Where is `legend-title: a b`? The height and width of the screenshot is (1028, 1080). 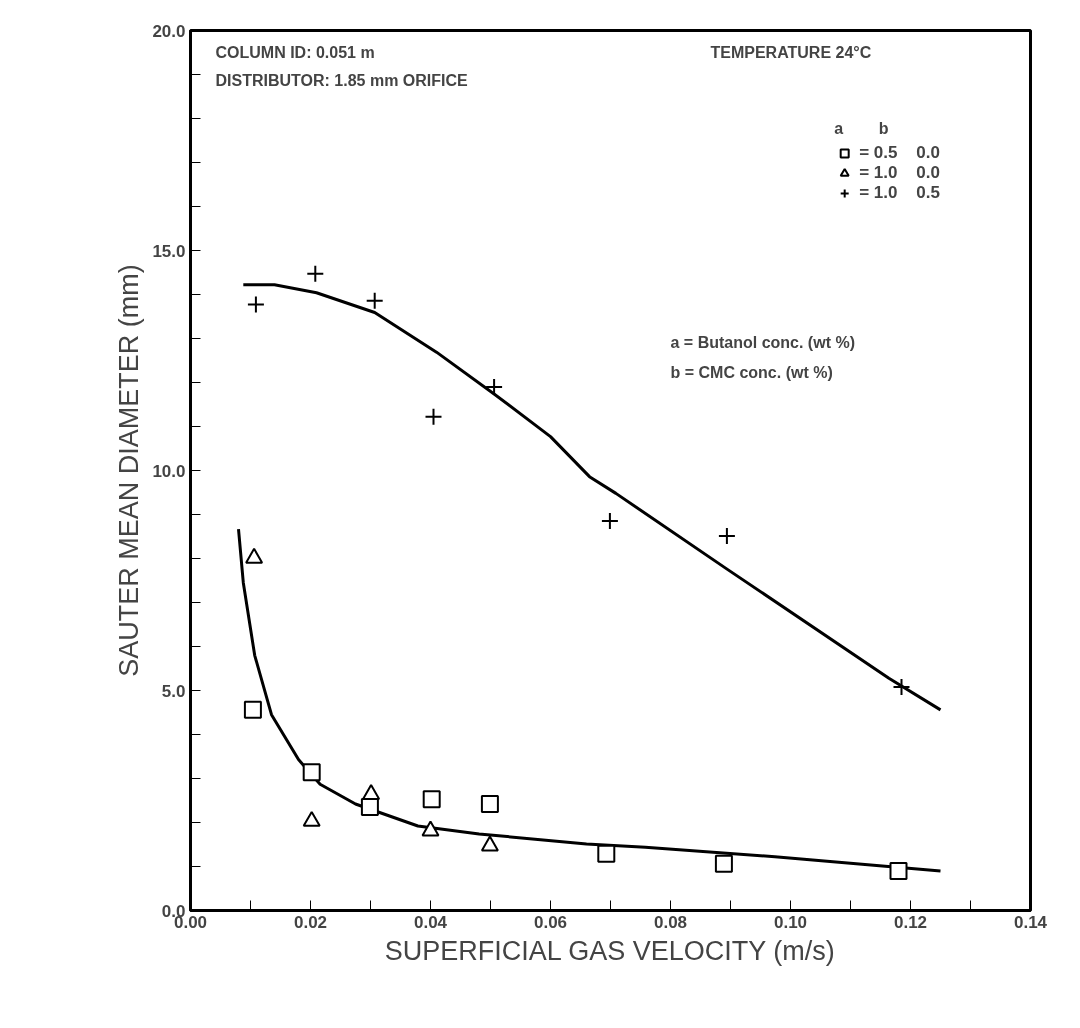
legend-title: a b is located at coordinates (862, 129).